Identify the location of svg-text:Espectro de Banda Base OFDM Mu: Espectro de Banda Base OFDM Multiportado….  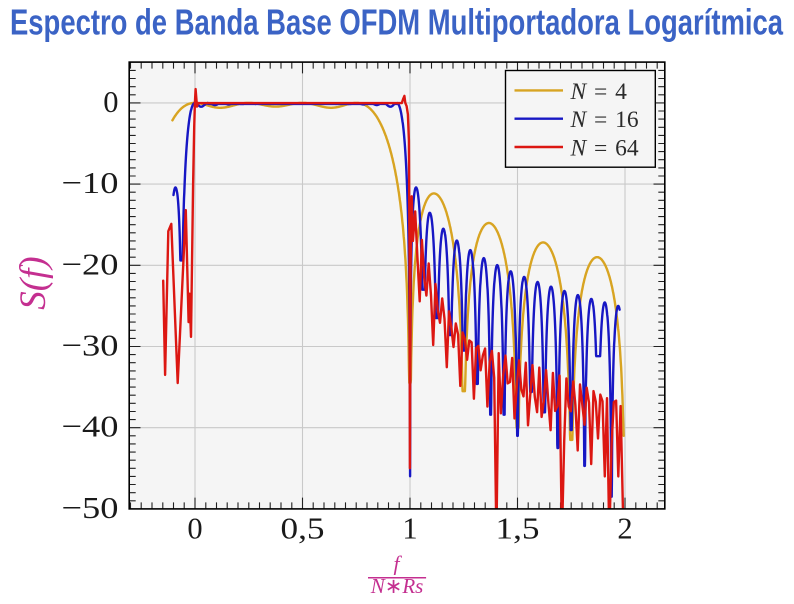
(397, 22).